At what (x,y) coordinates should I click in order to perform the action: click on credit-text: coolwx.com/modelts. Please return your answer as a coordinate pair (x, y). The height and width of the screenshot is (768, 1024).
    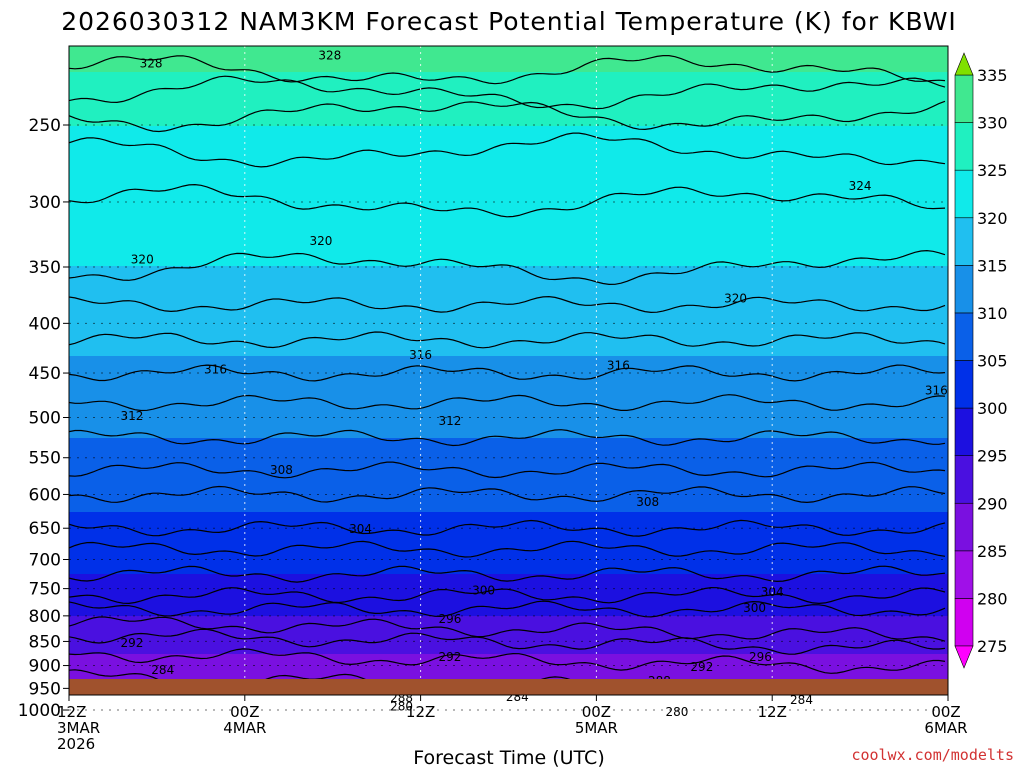
    Looking at the image, I should click on (932, 755).